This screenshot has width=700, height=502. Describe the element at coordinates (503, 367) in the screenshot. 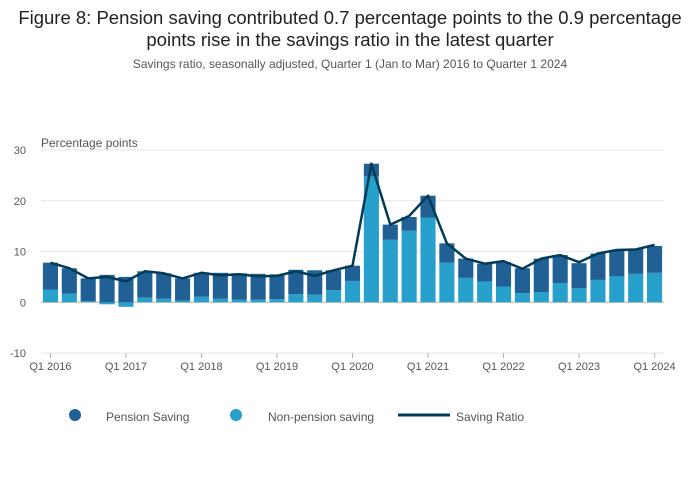

I see `x-tick-label: Q1 2022` at that location.